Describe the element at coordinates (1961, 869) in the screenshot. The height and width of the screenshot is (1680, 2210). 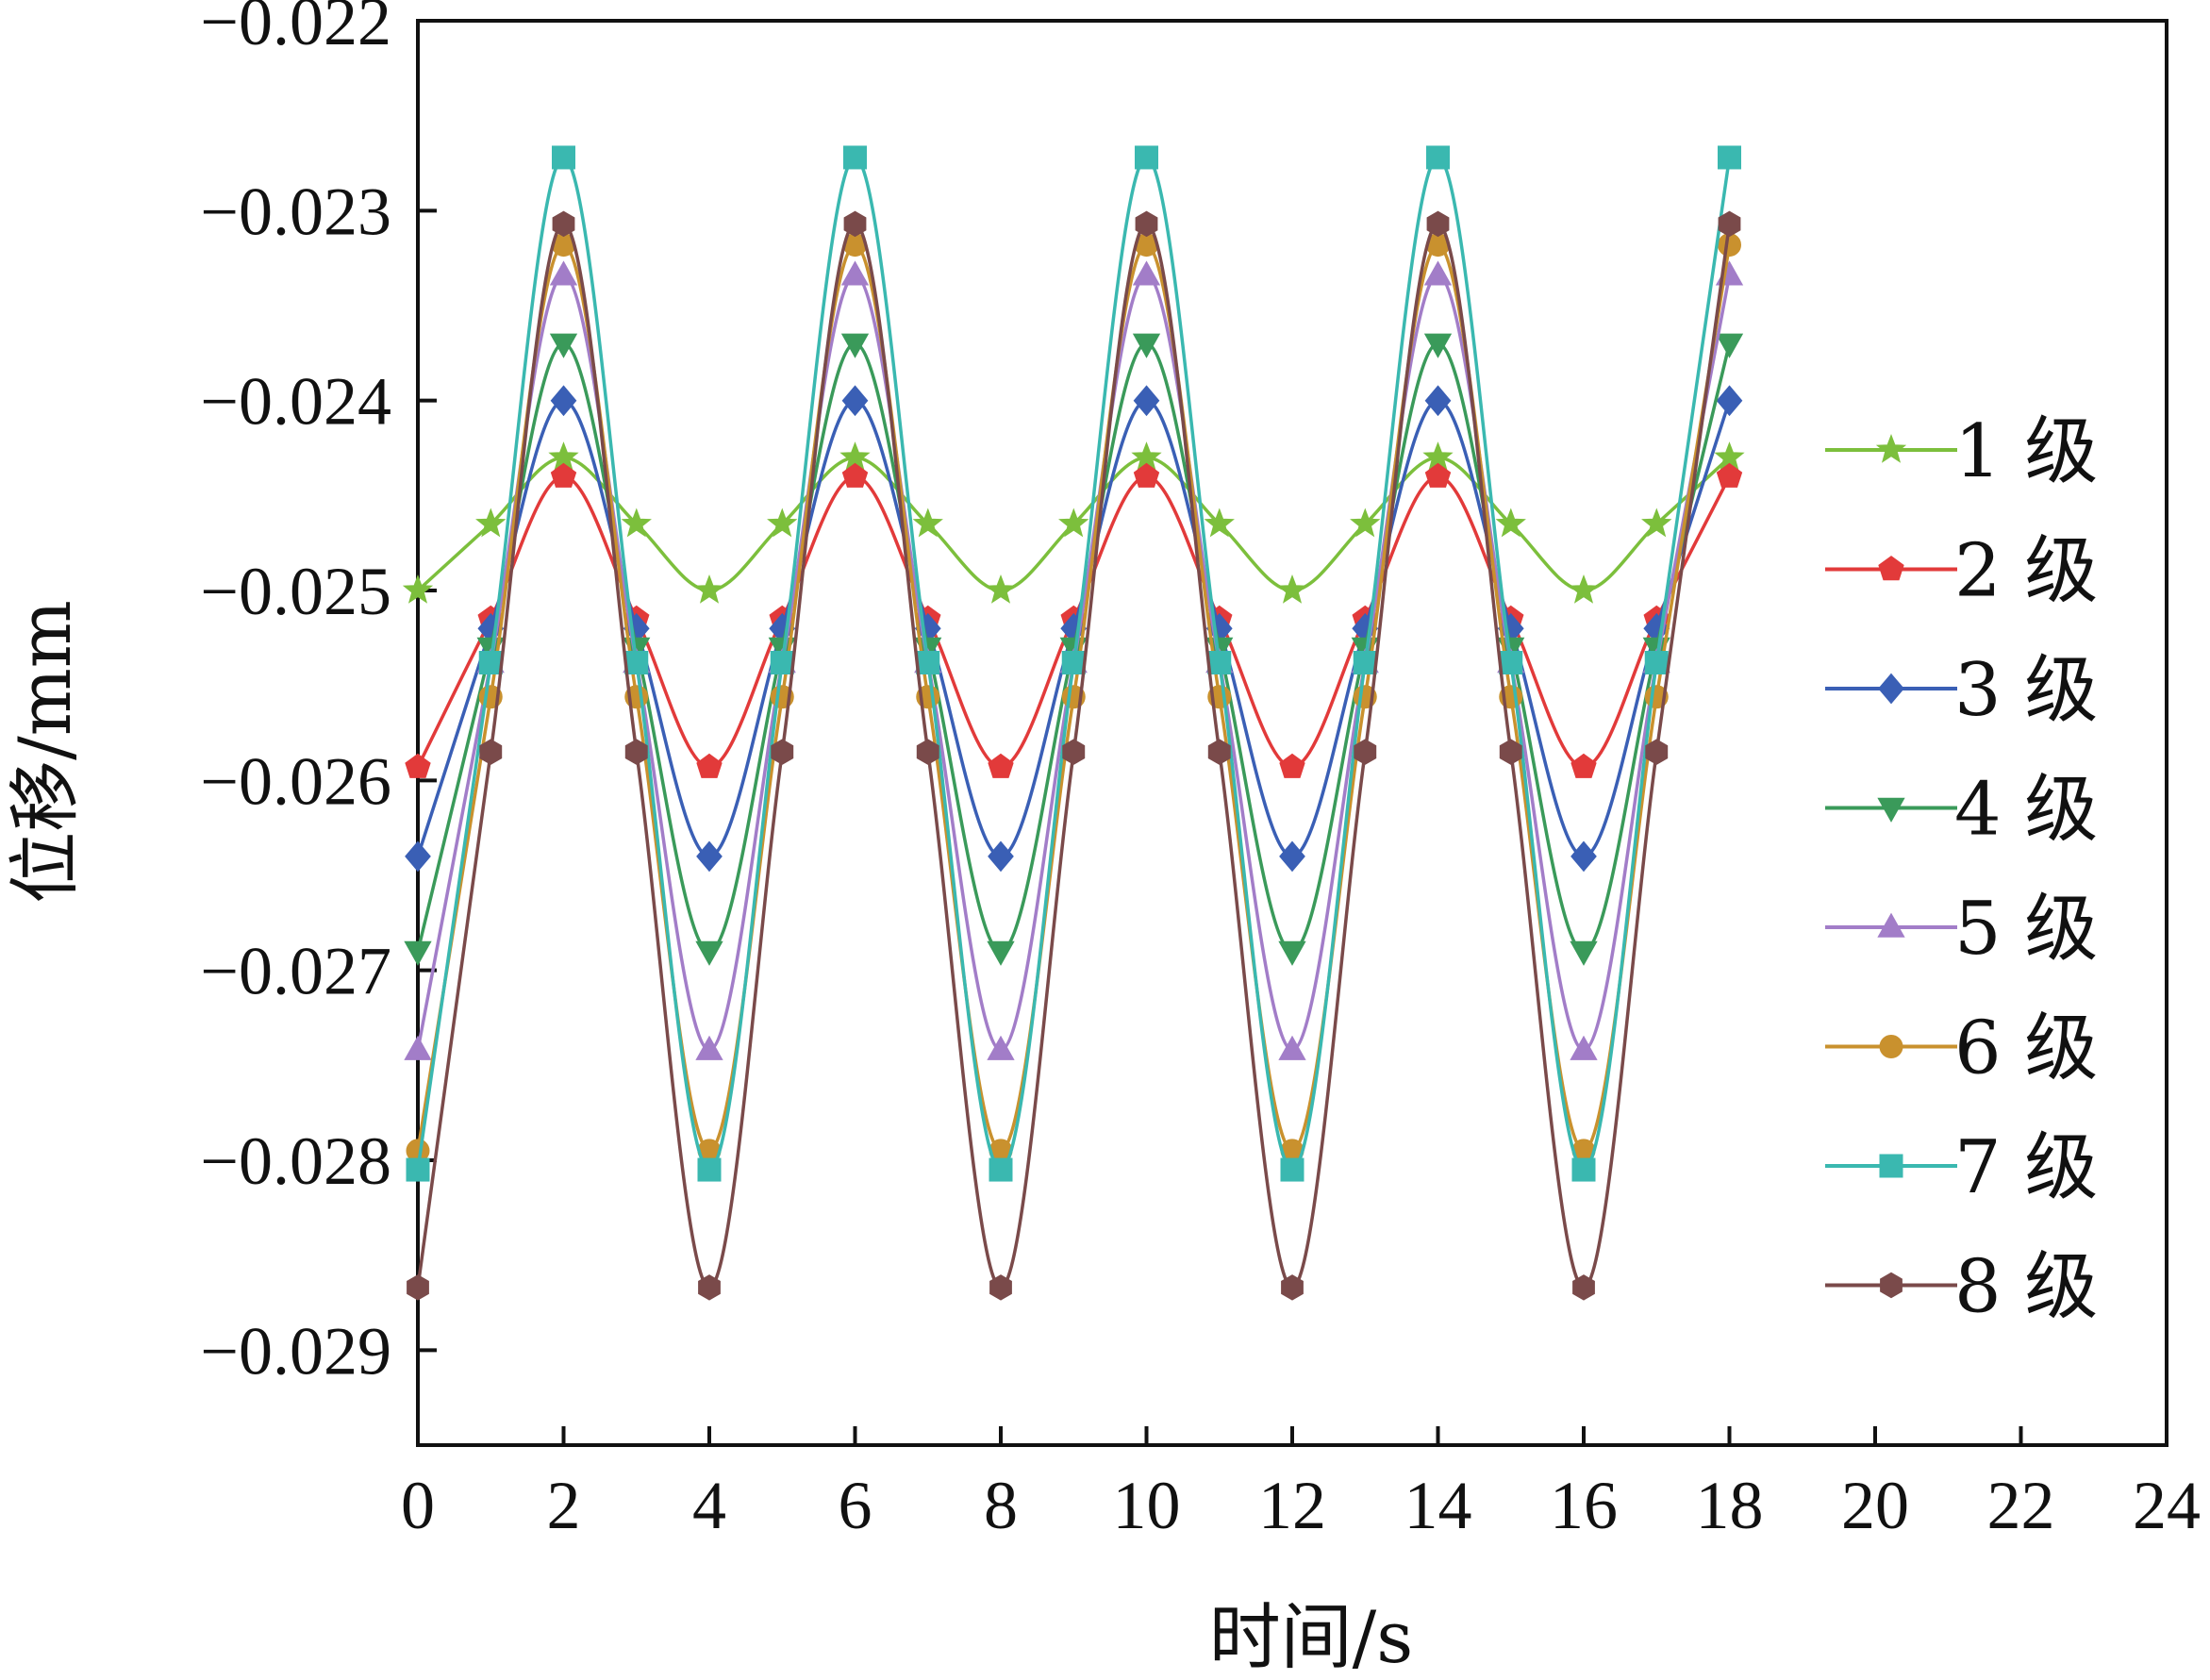
I see `legend: 1 级 2 级 3 级 4 级 5 级 6 级 7 级 8 级` at that location.